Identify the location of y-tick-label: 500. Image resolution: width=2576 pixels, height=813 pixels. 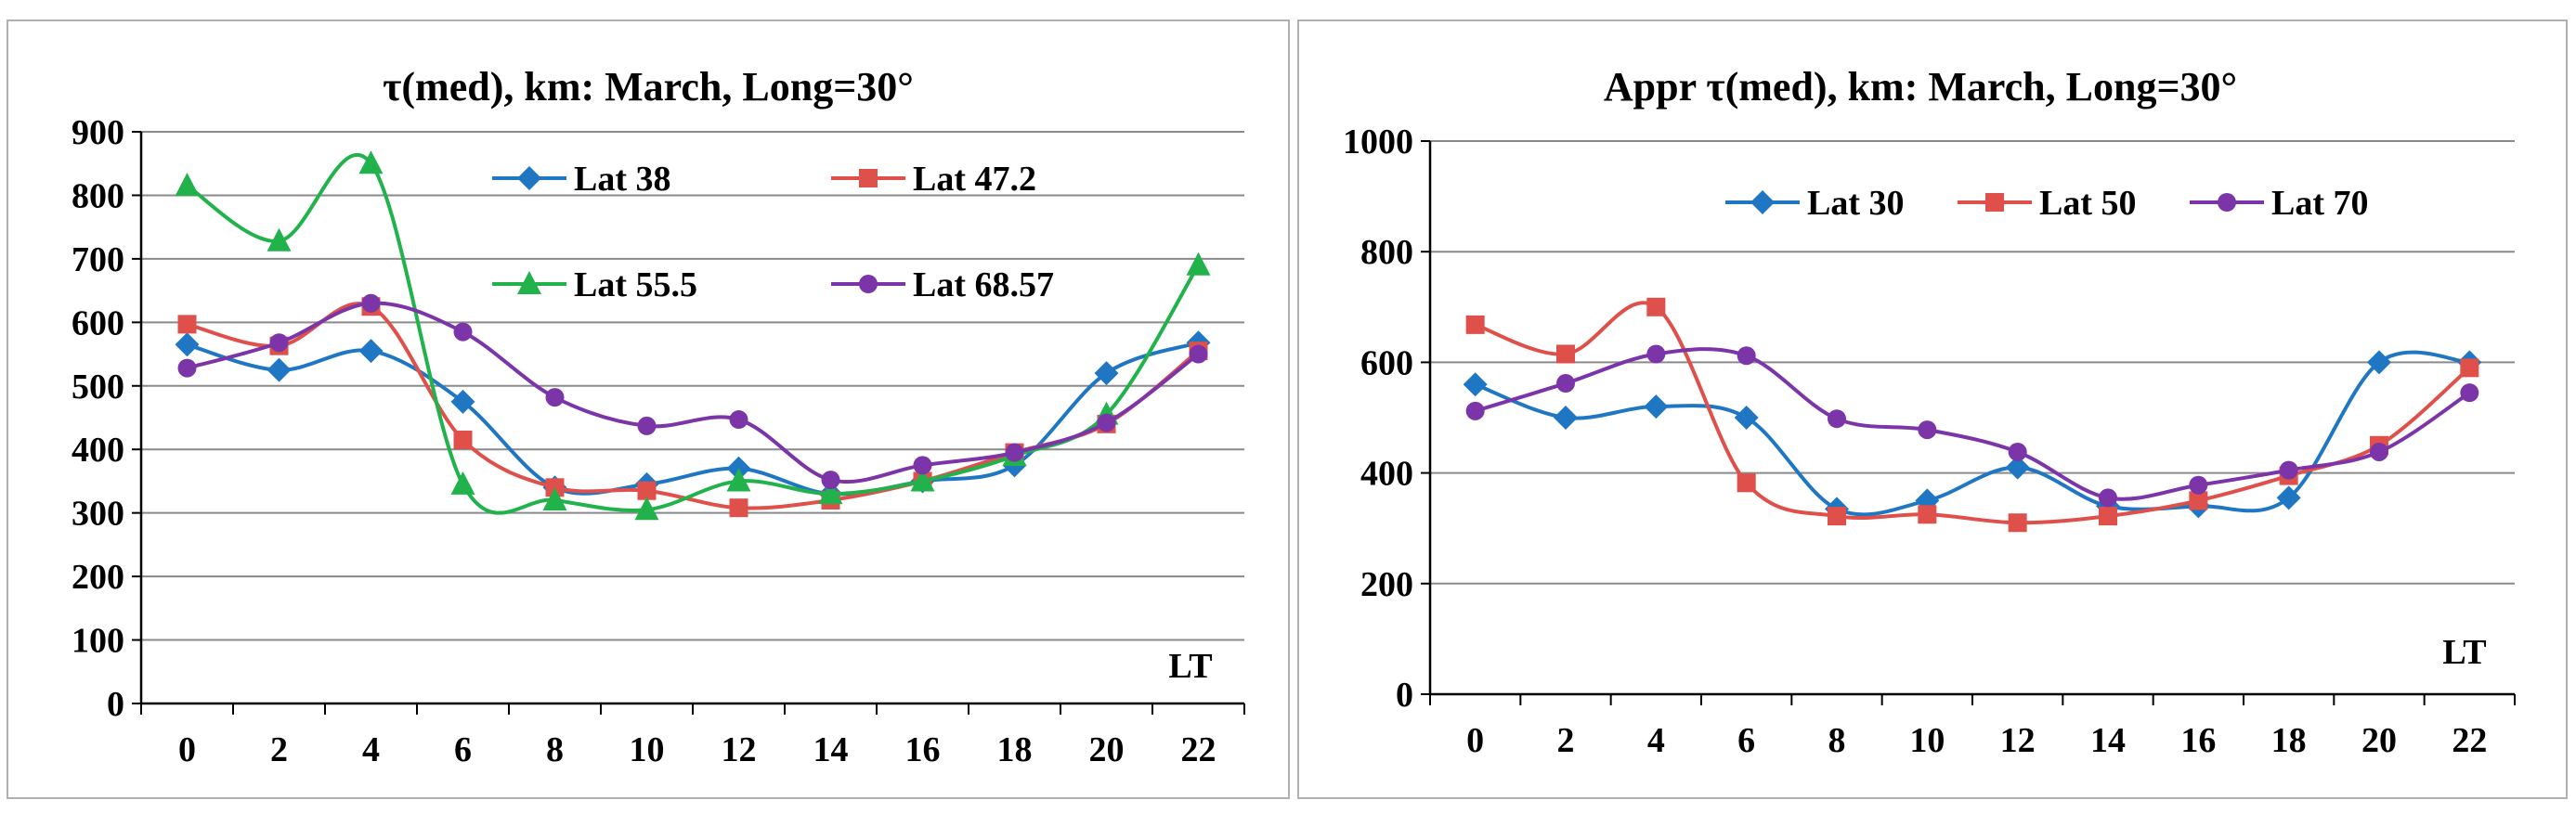
(98, 387).